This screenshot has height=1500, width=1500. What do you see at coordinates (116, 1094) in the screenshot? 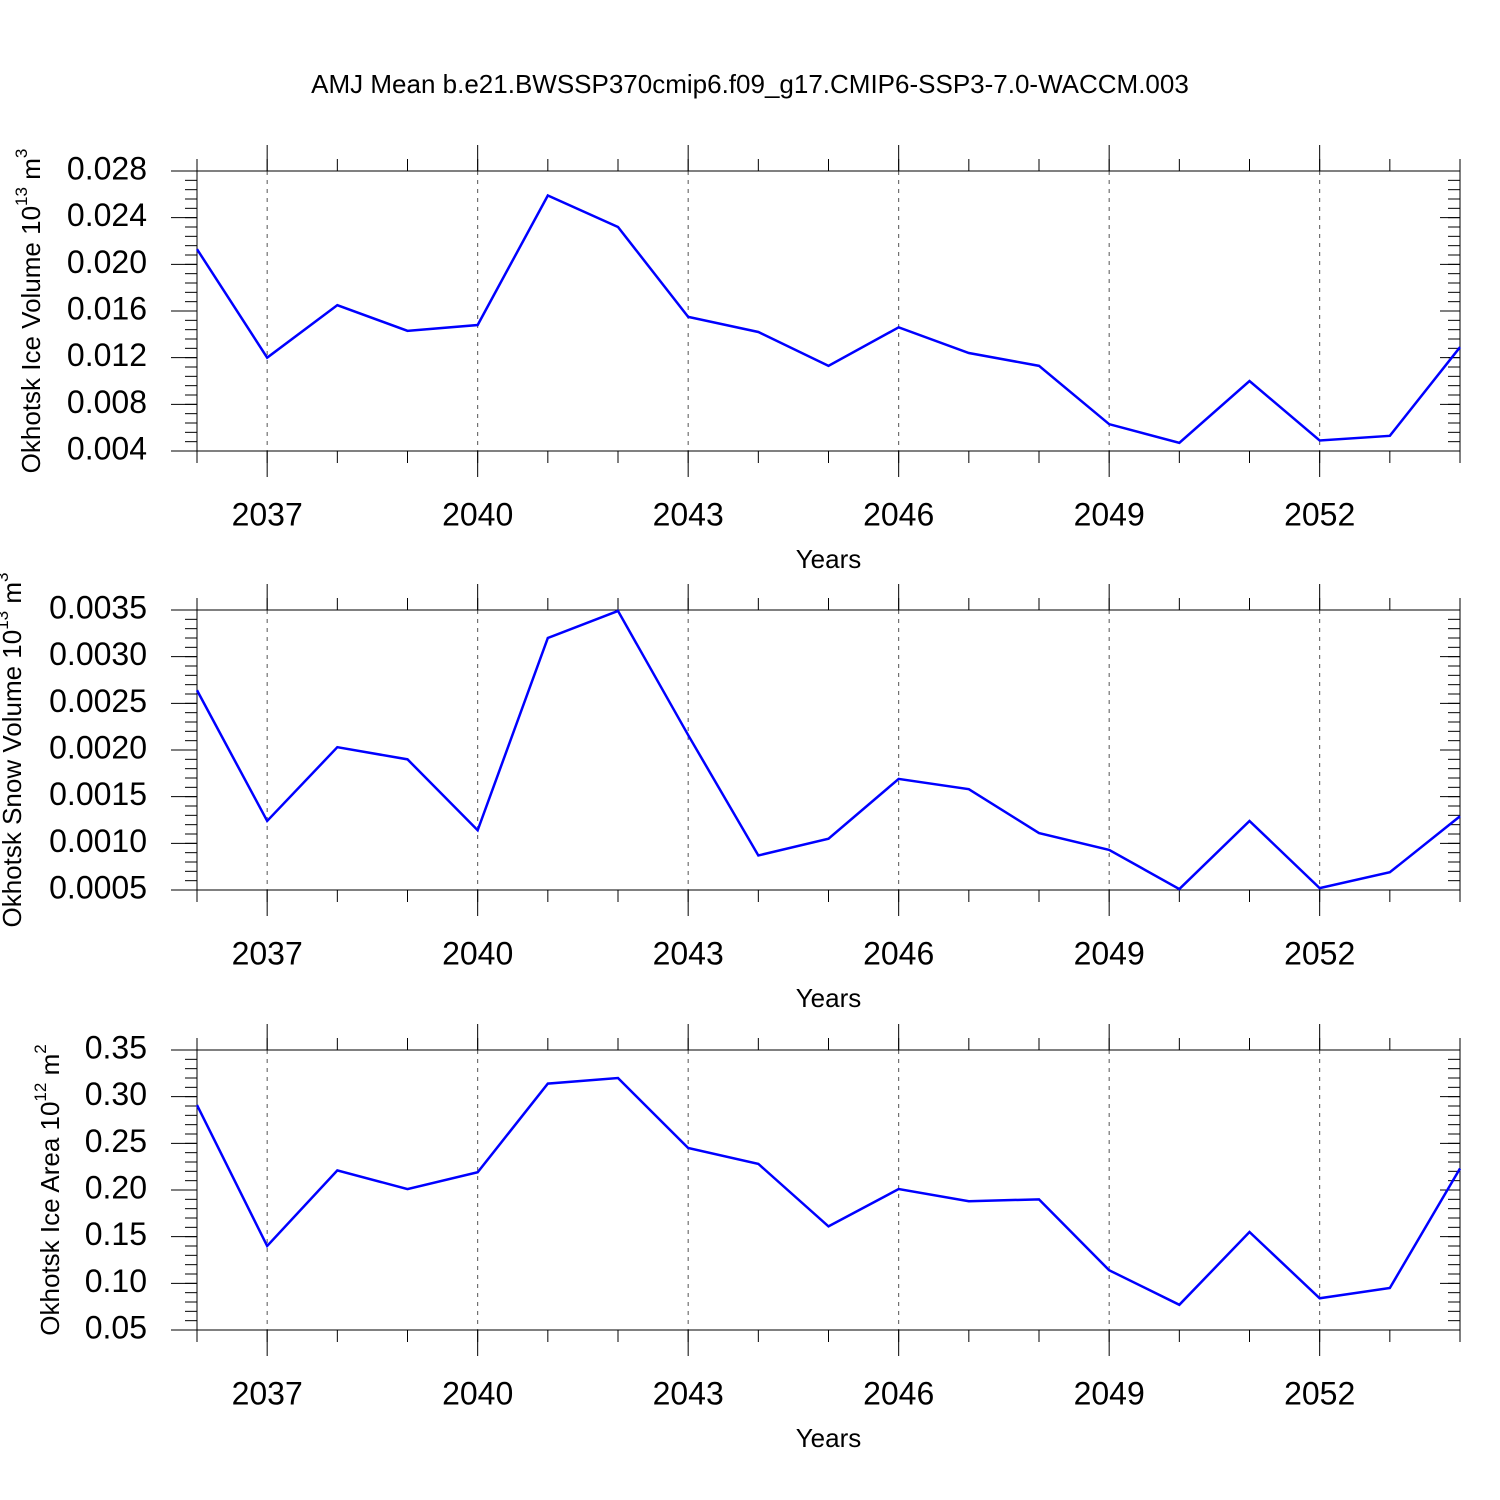
I see `y-tick-label: 0.30` at bounding box center [116, 1094].